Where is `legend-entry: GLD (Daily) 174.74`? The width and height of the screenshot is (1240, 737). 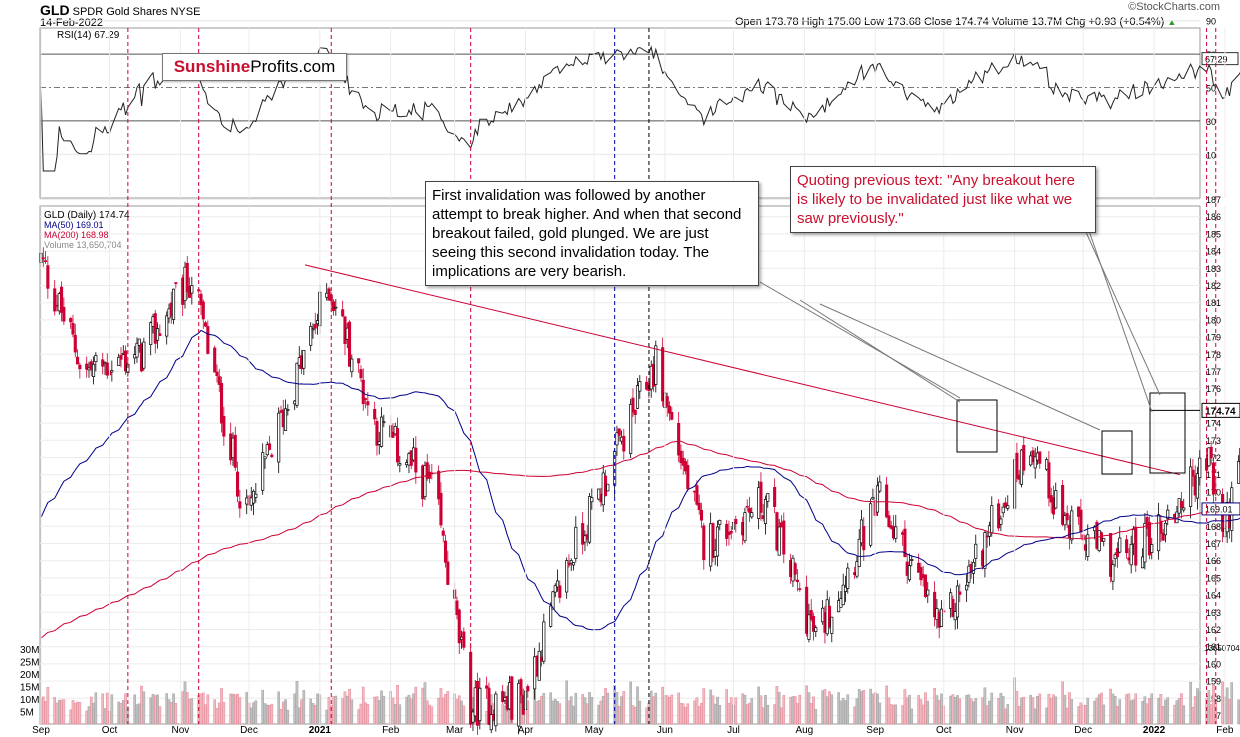
legend-entry: GLD (Daily) 174.74 is located at coordinates (87, 215).